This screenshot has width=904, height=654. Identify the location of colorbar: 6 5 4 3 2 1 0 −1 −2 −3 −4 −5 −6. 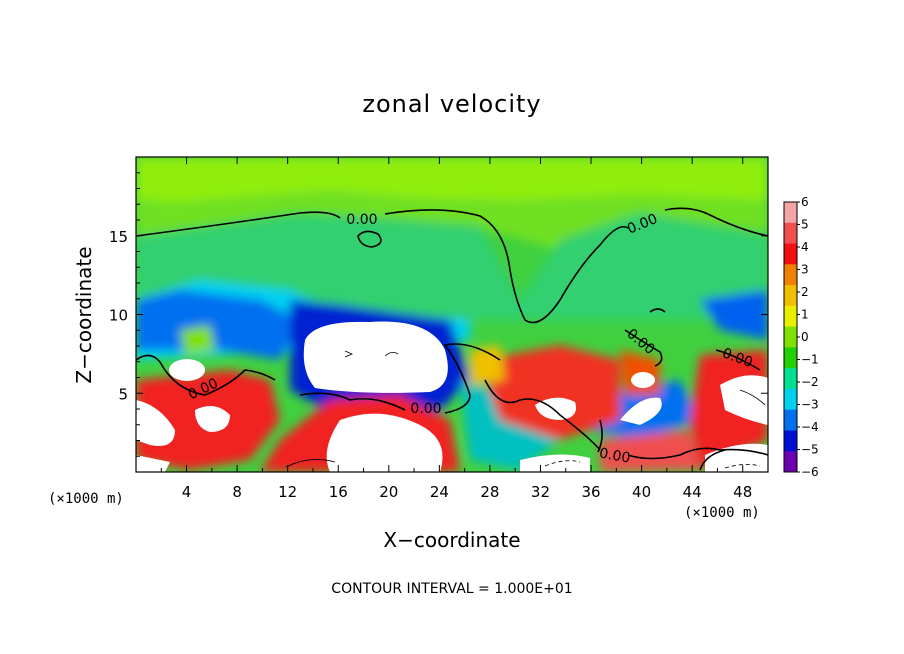
(801, 337).